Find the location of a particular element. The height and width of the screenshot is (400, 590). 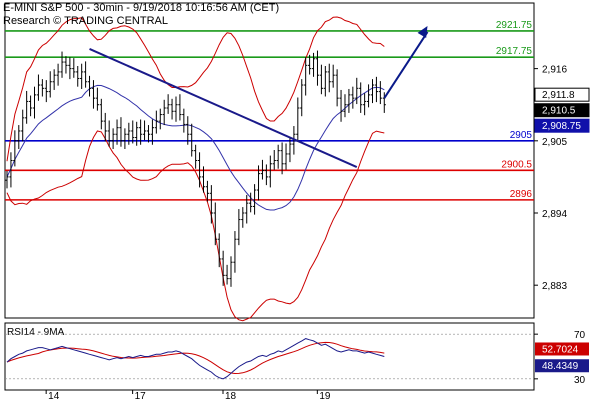

rsi-tag-box is located at coordinates (562, 349).